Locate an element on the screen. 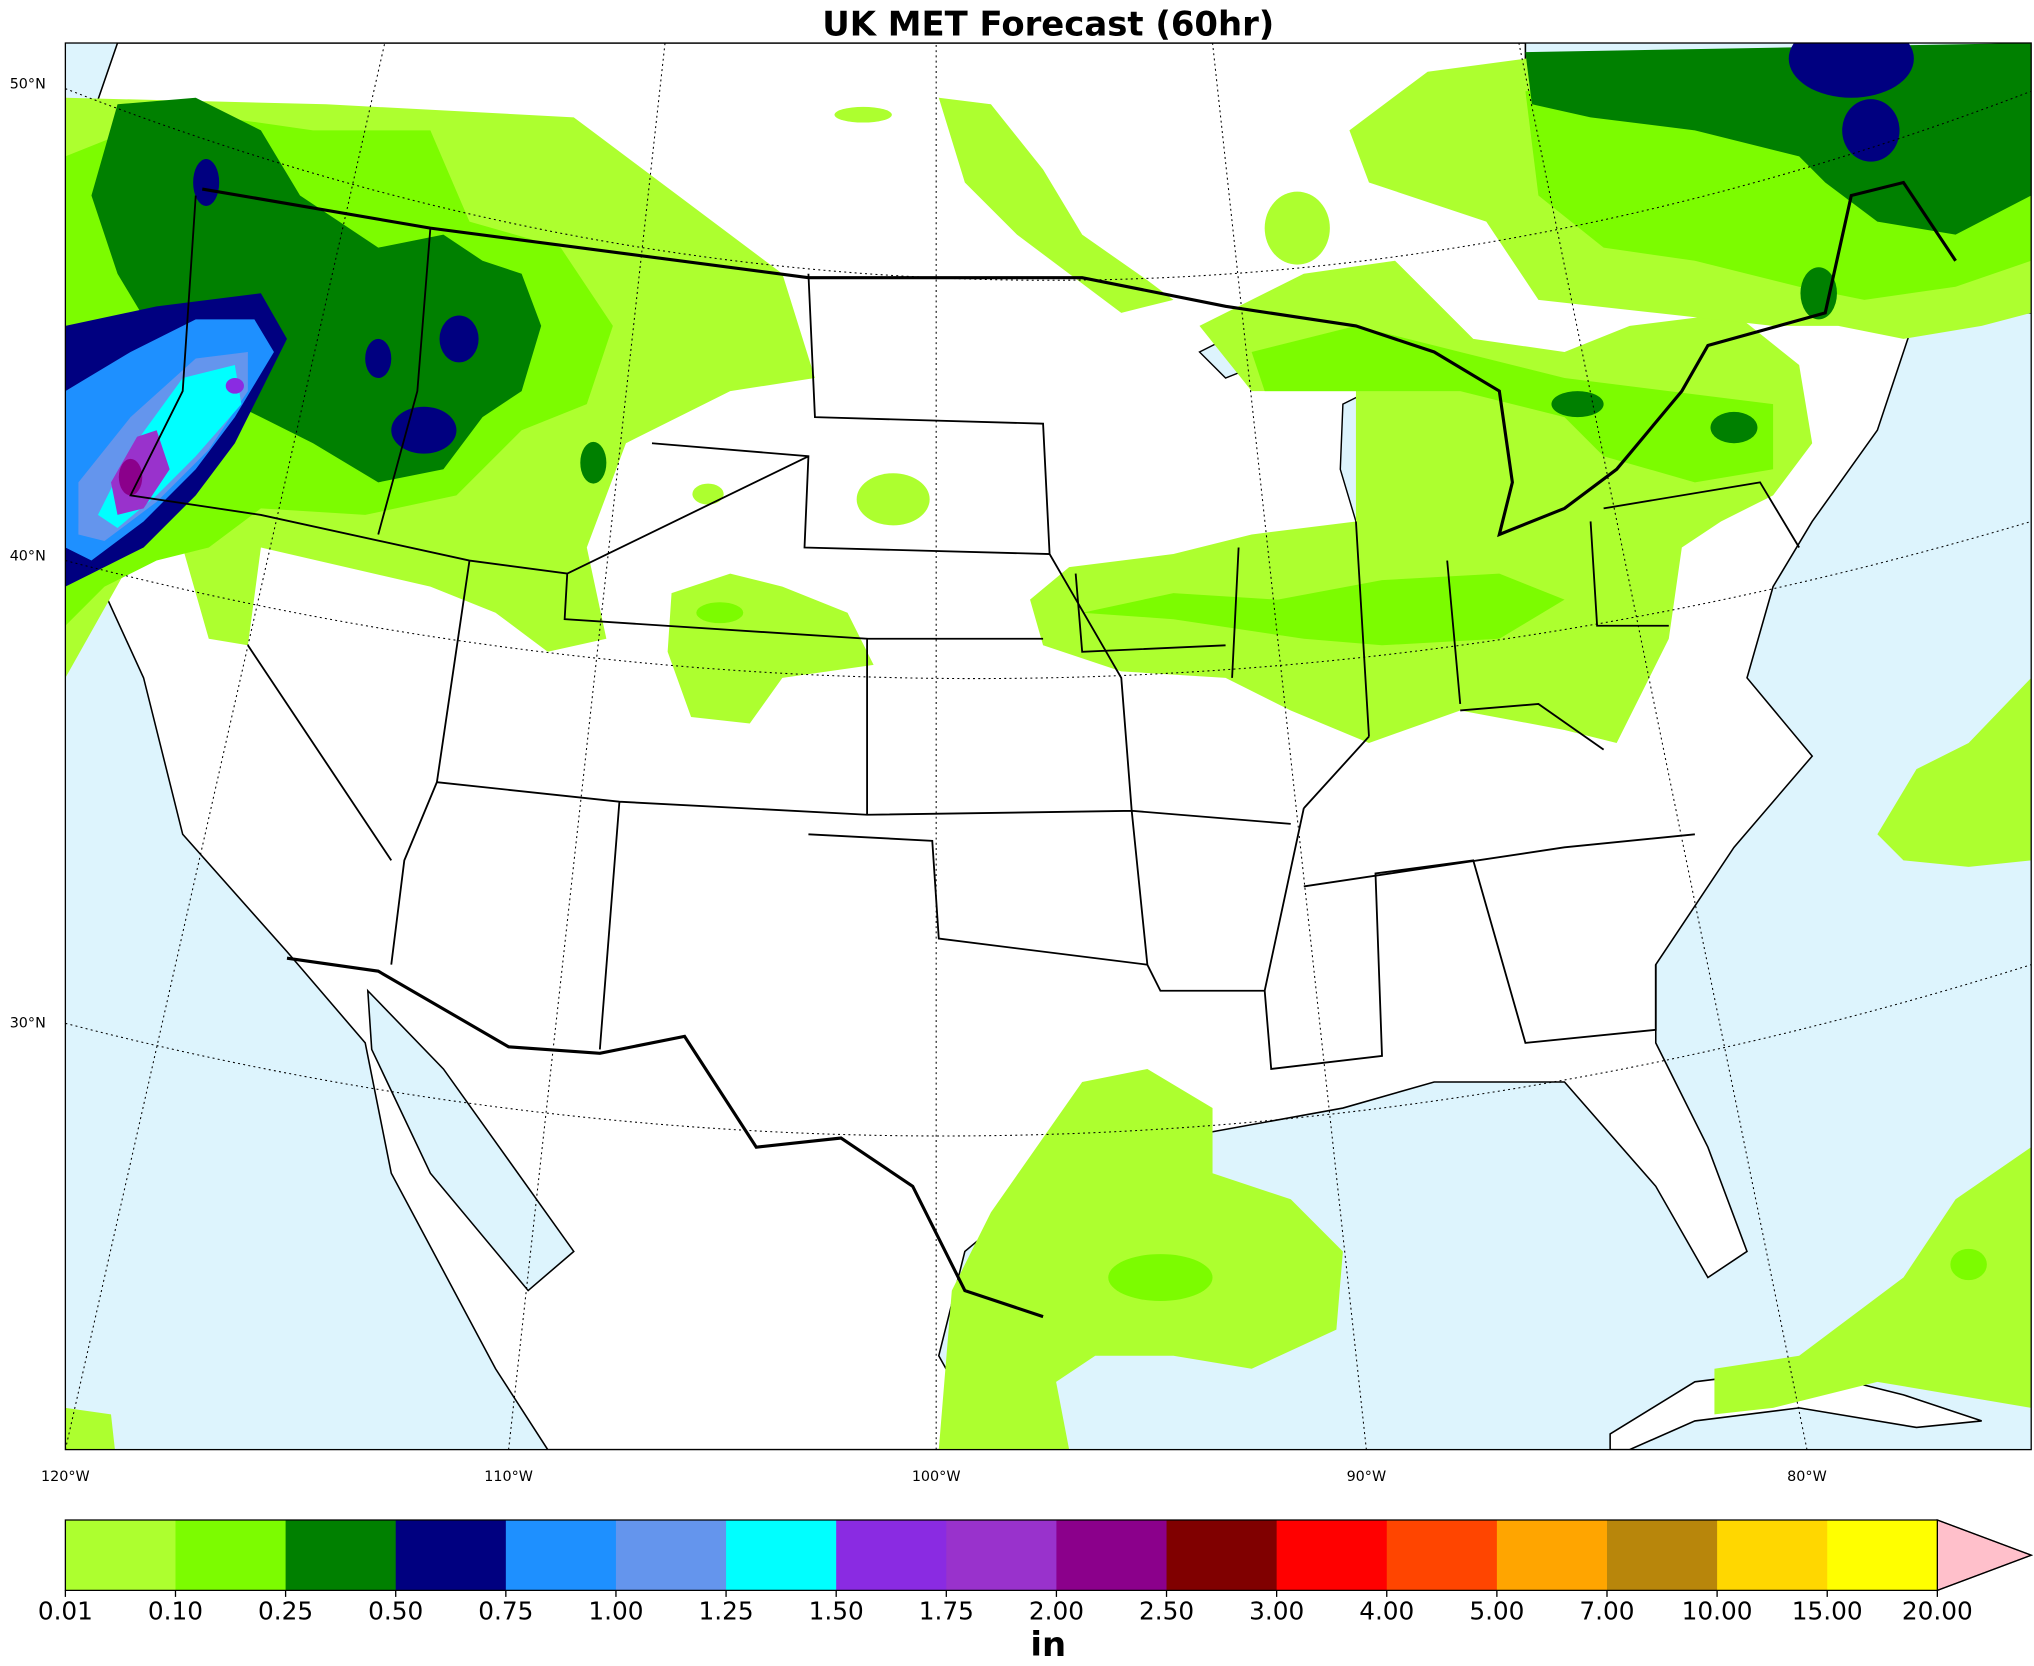 This screenshot has width=2034, height=1666. colorbar-tick-label: 1.25 is located at coordinates (726, 1611).